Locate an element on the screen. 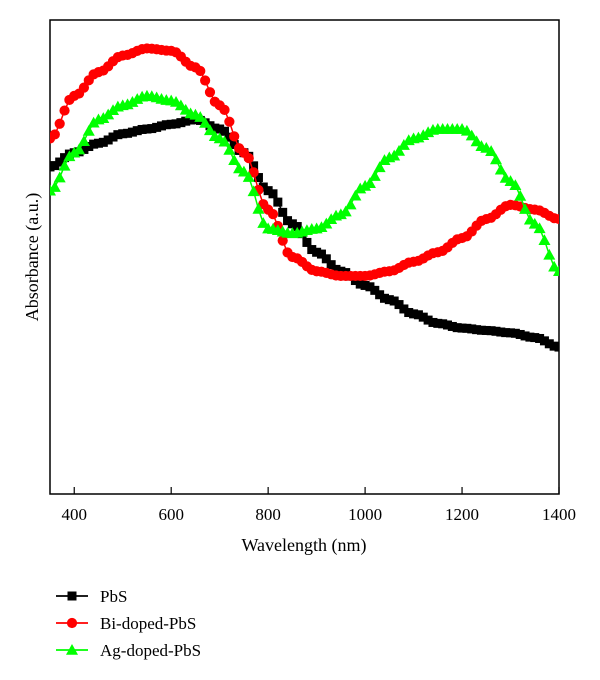 Image resolution: width=600 pixels, height=680 pixels. x-tick-label: 600 is located at coordinates (171, 514).